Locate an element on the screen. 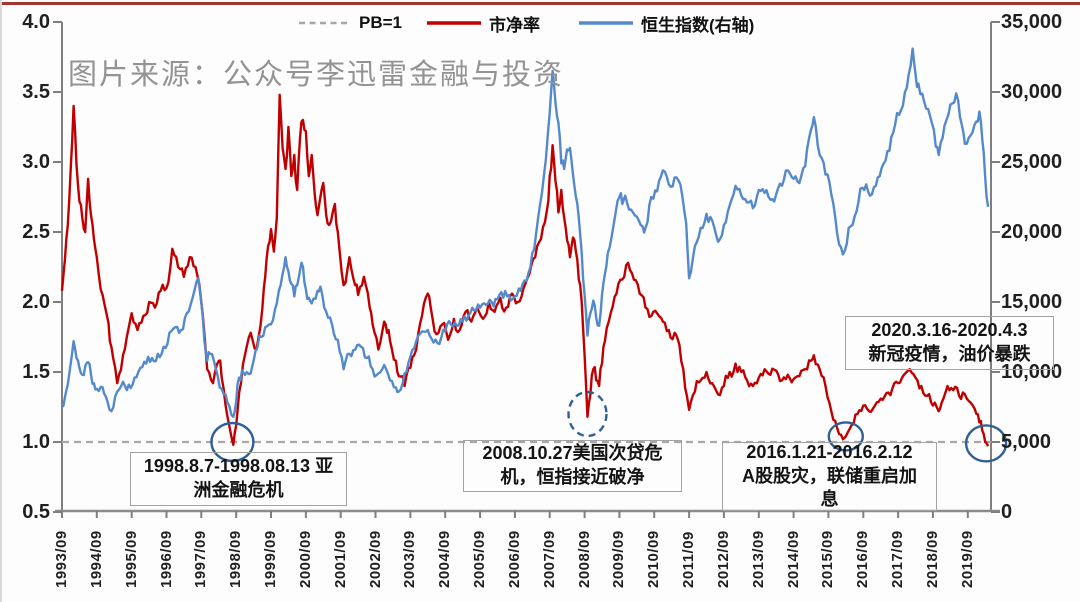  x-axis-tick-label: 1993/09 is located at coordinates (61, 559).